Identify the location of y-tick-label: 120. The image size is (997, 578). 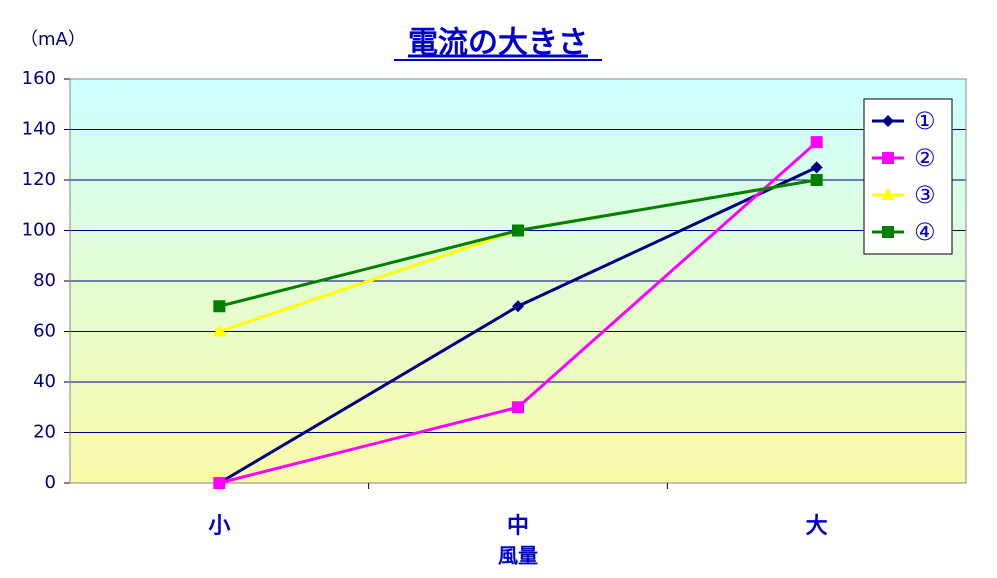
(39, 179).